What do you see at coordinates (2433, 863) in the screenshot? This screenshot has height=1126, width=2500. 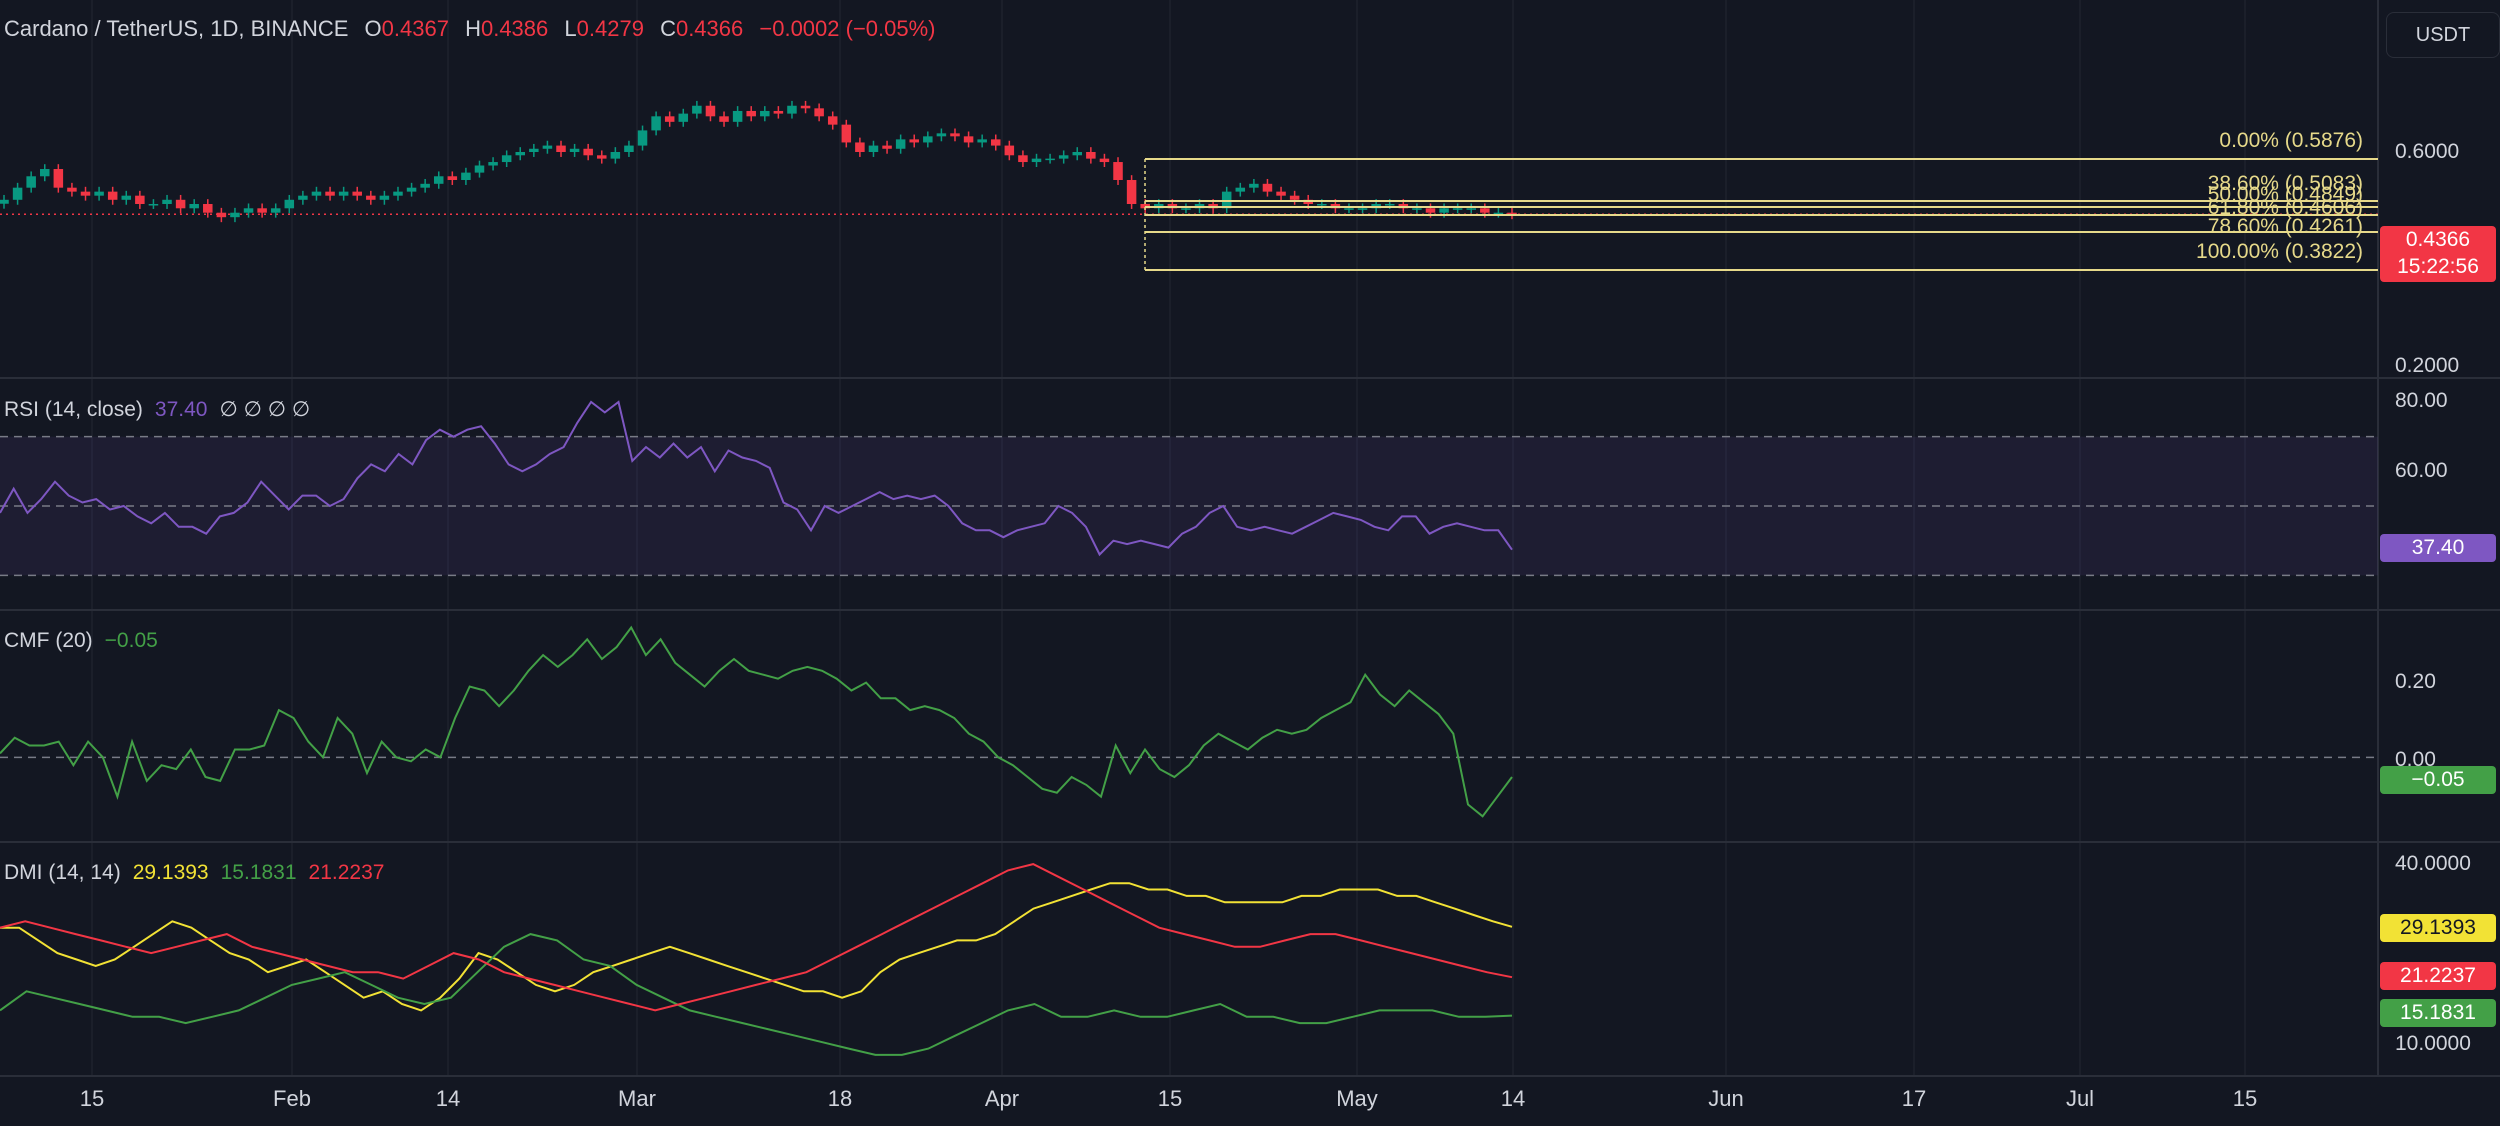 I see `dmi-axis-label: 40.0000` at bounding box center [2433, 863].